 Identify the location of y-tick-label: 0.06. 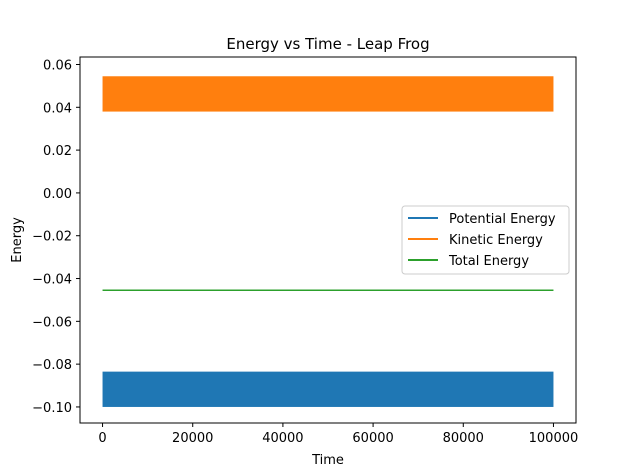
(57, 65).